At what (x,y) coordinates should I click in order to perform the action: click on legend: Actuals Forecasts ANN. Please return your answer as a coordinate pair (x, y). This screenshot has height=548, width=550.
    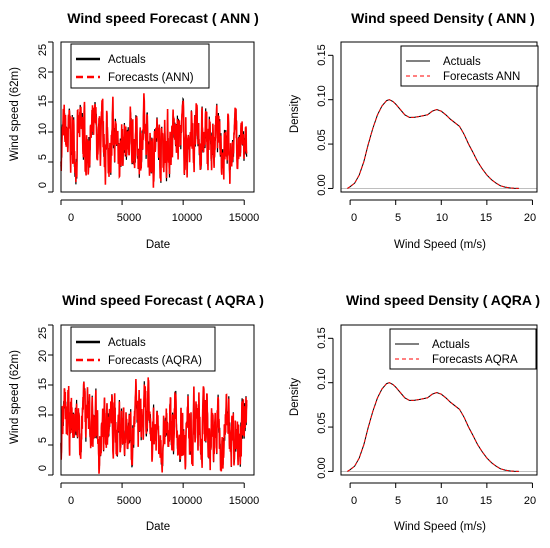
    Looking at the image, I should click on (469, 66).